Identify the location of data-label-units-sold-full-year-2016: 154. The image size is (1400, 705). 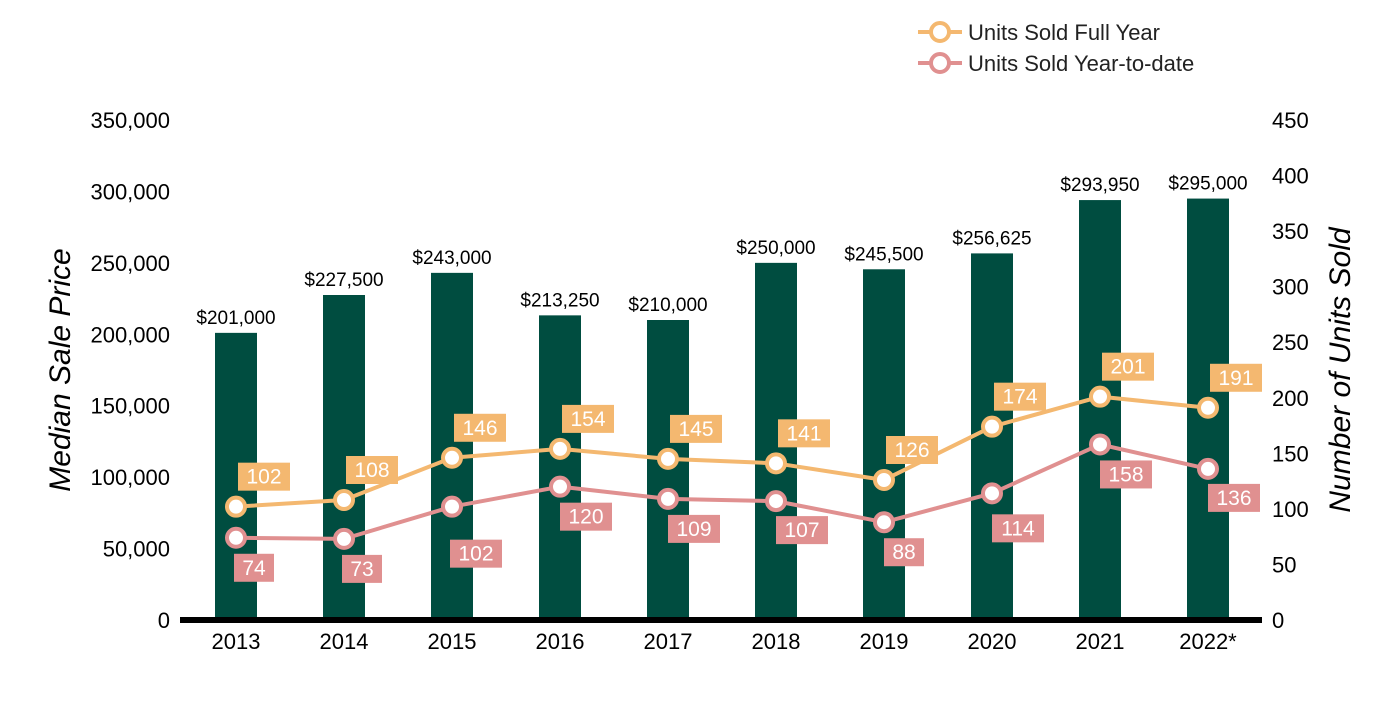
(587, 419).